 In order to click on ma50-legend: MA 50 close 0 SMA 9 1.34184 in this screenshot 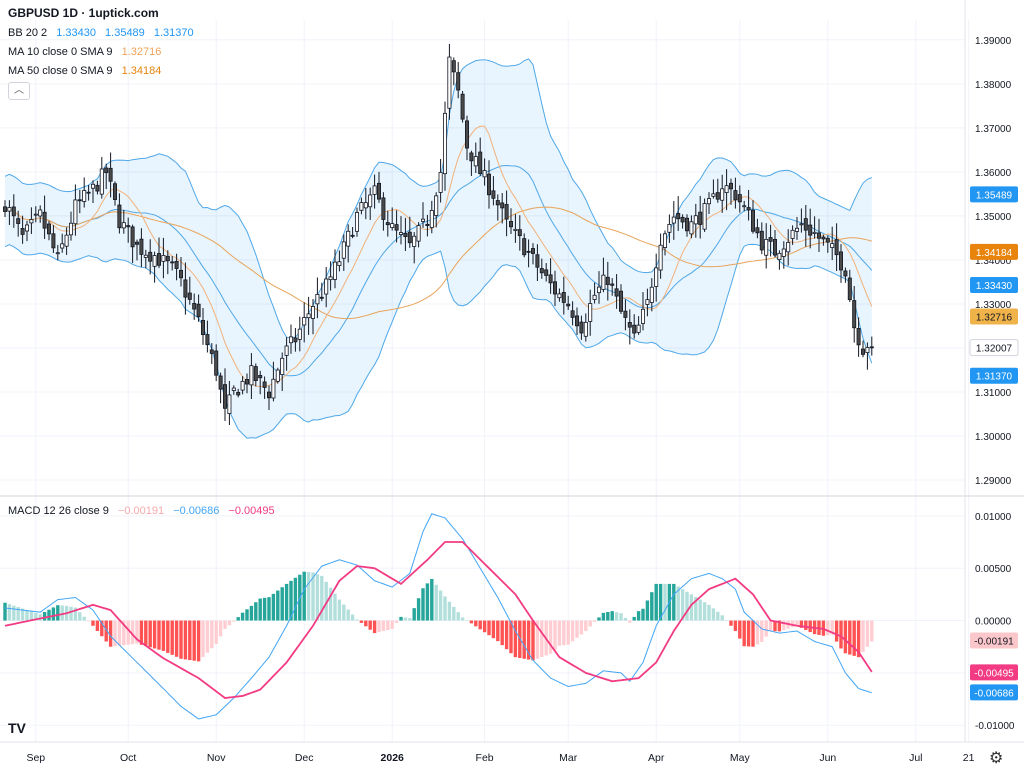, I will do `click(84, 71)`.